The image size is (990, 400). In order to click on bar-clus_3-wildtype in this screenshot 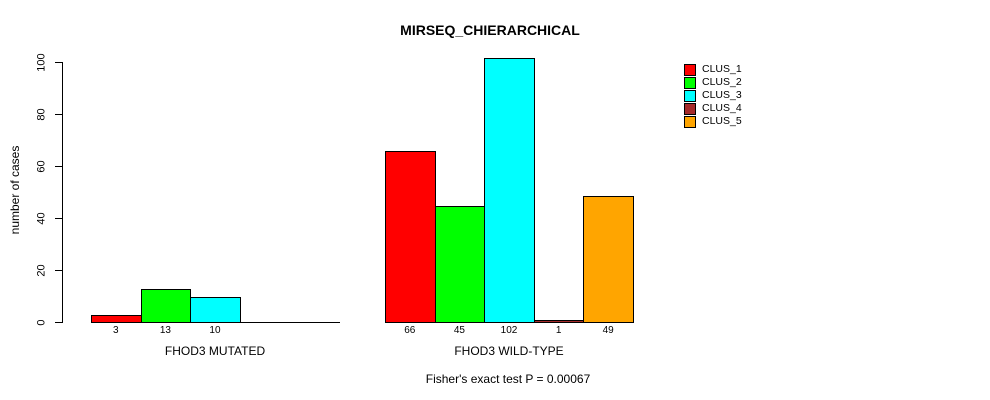, I will do `click(509, 190)`.